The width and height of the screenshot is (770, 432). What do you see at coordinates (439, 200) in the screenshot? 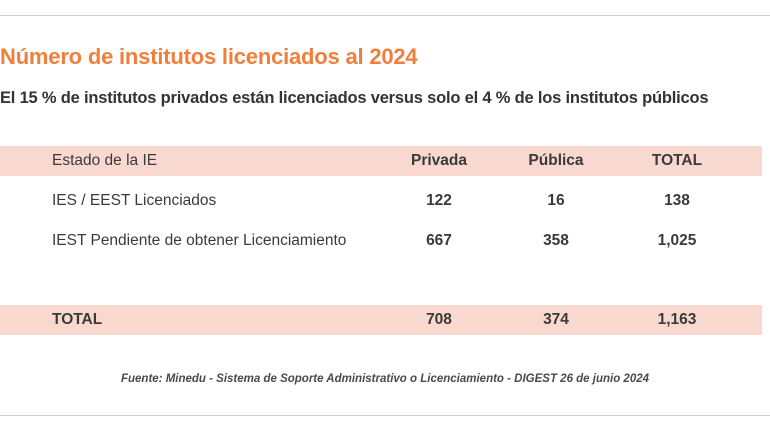
I see `row-privada: 122` at bounding box center [439, 200].